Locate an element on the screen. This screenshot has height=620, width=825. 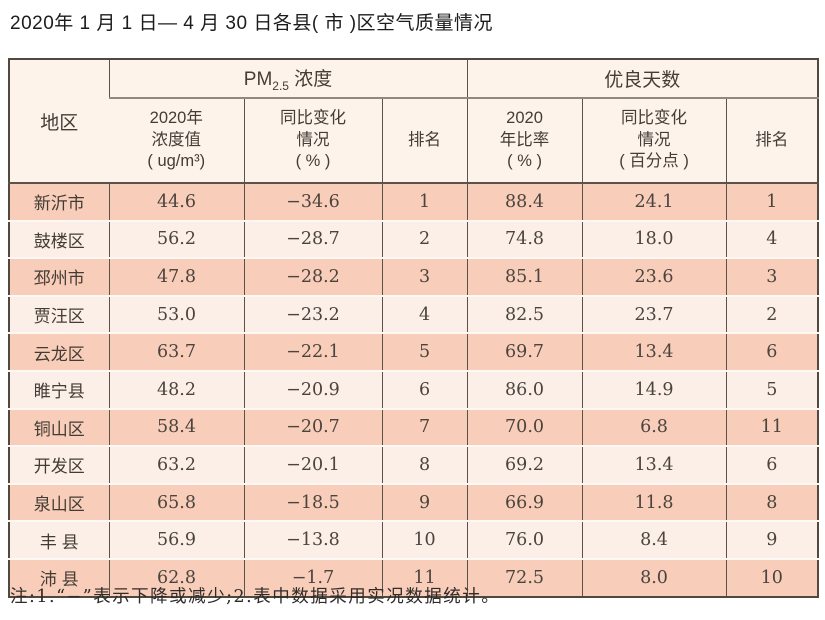
header-days-change: 同比变化 情况 ( 百分点 ) is located at coordinates (654, 141).